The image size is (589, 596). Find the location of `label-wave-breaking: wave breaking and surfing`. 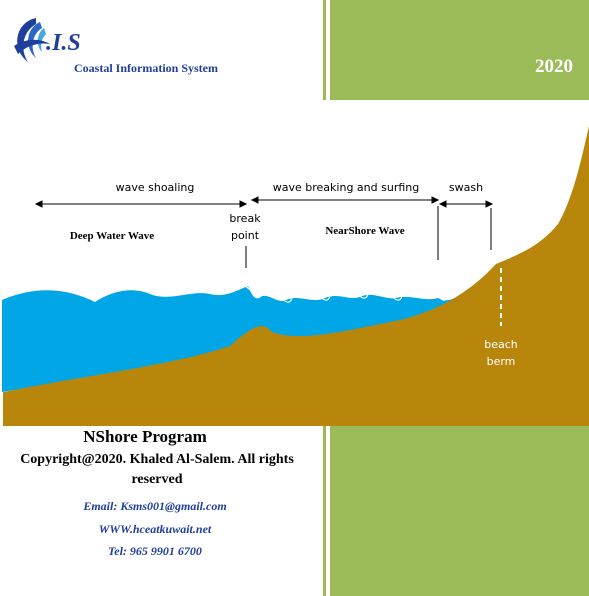

label-wave-breaking: wave breaking and surfing is located at coordinates (346, 187).